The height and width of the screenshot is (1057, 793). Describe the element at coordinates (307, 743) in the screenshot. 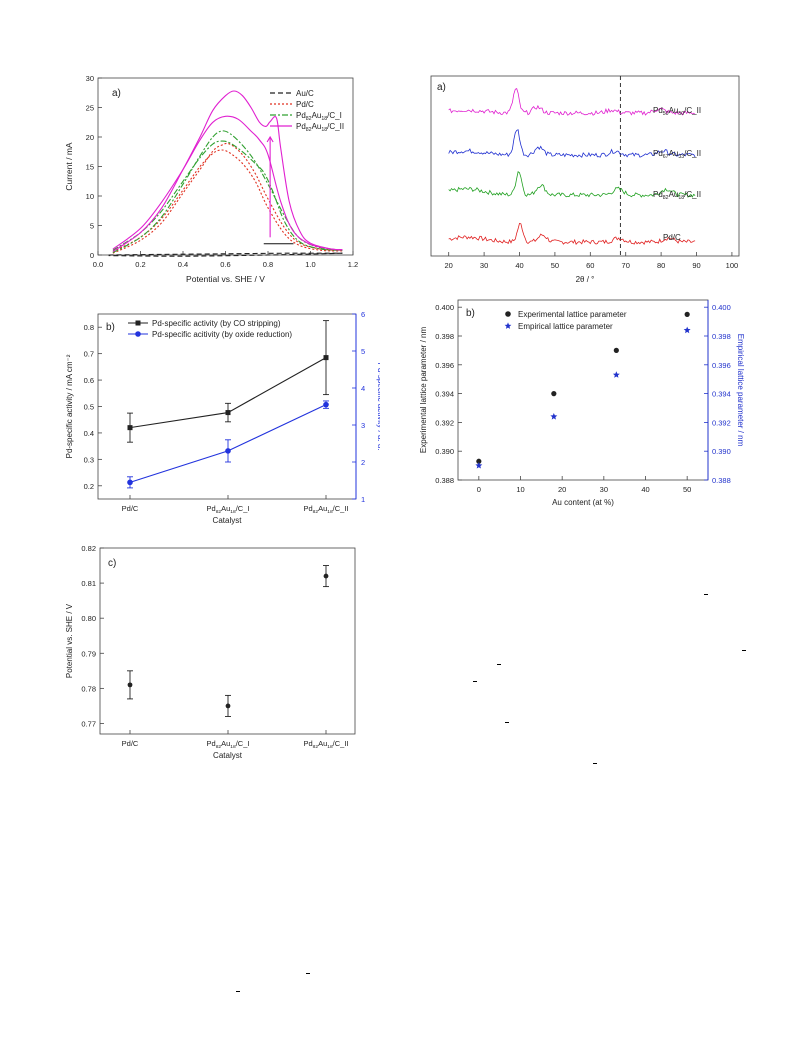

I see `potential-x-tick-label-part: Pd` at that location.